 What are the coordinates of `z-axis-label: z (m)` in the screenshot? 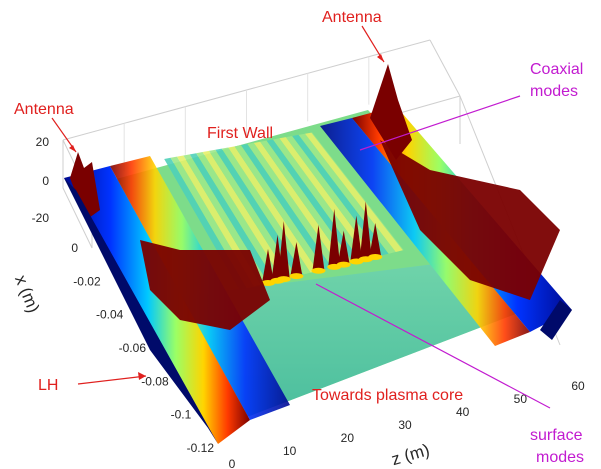 It's located at (410, 454).